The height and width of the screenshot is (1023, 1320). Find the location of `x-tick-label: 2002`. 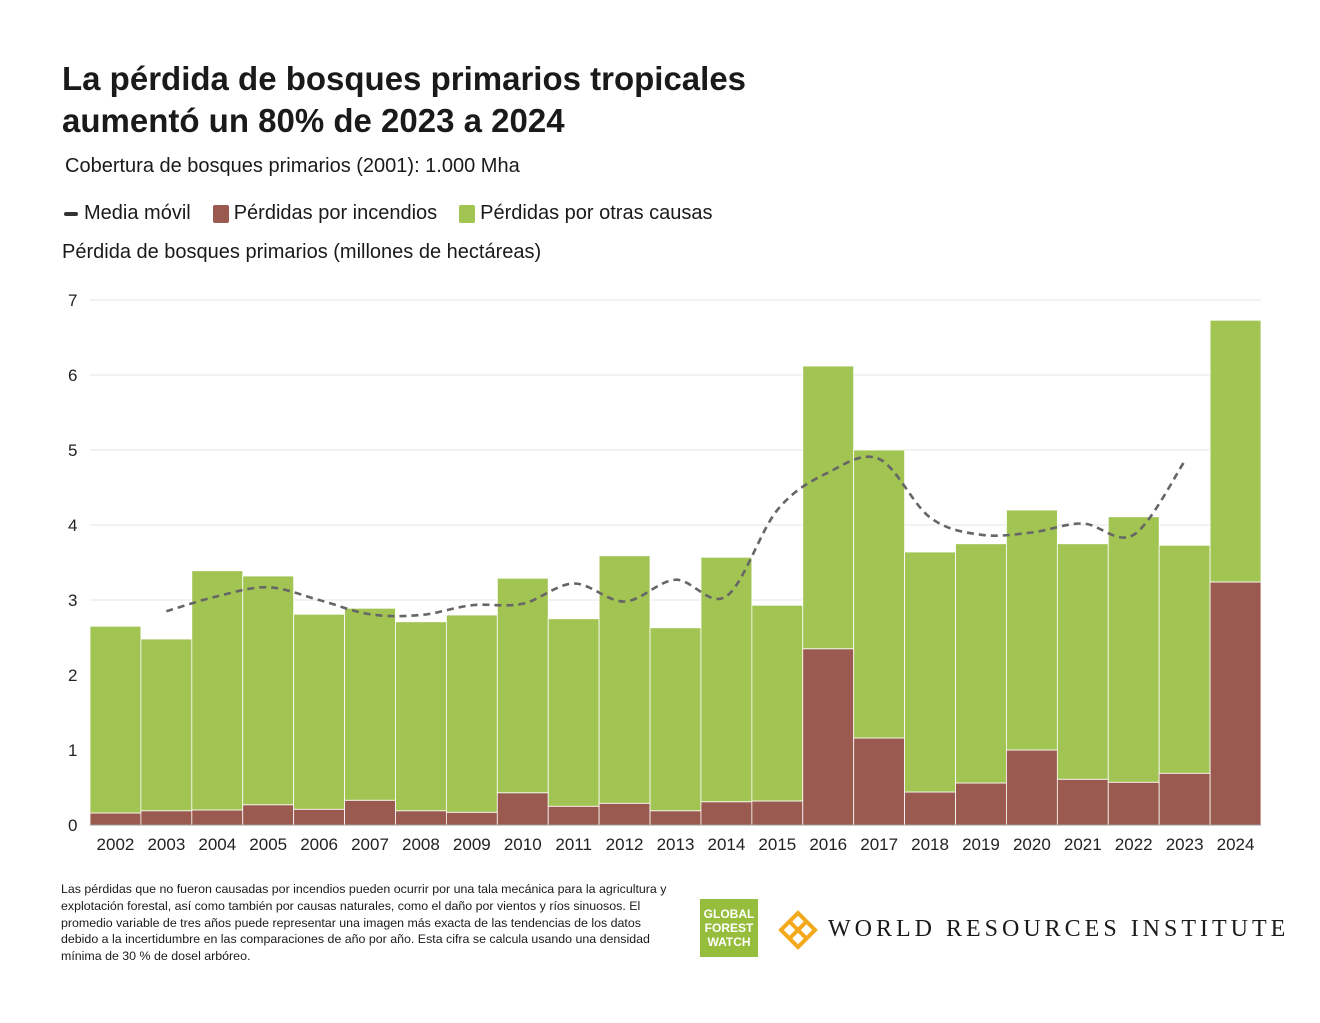

x-tick-label: 2002 is located at coordinates (116, 844).